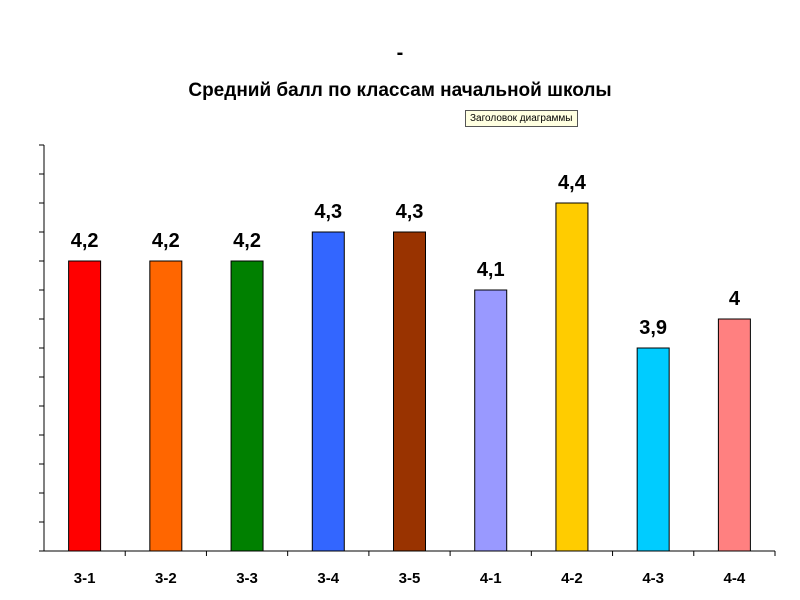 The width and height of the screenshot is (800, 600). Describe the element at coordinates (653, 578) in the screenshot. I see `category-label-4-3: 4-3` at that location.